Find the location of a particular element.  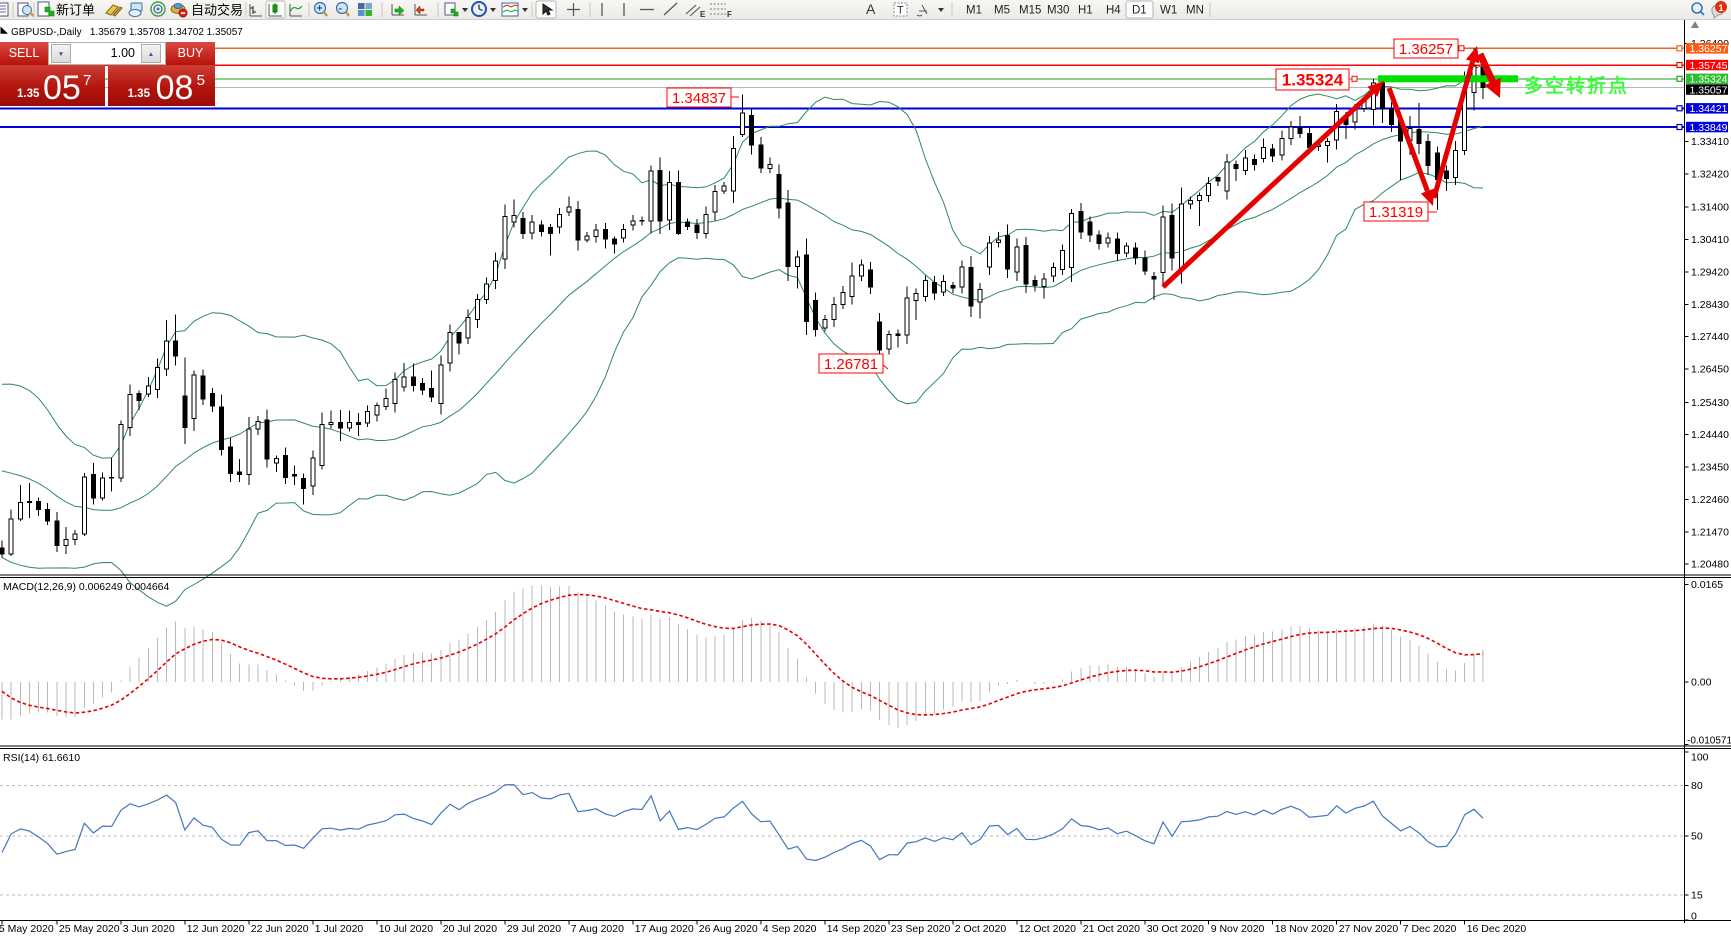

svg-text: 1 Jul 2020 is located at coordinates (339, 929).